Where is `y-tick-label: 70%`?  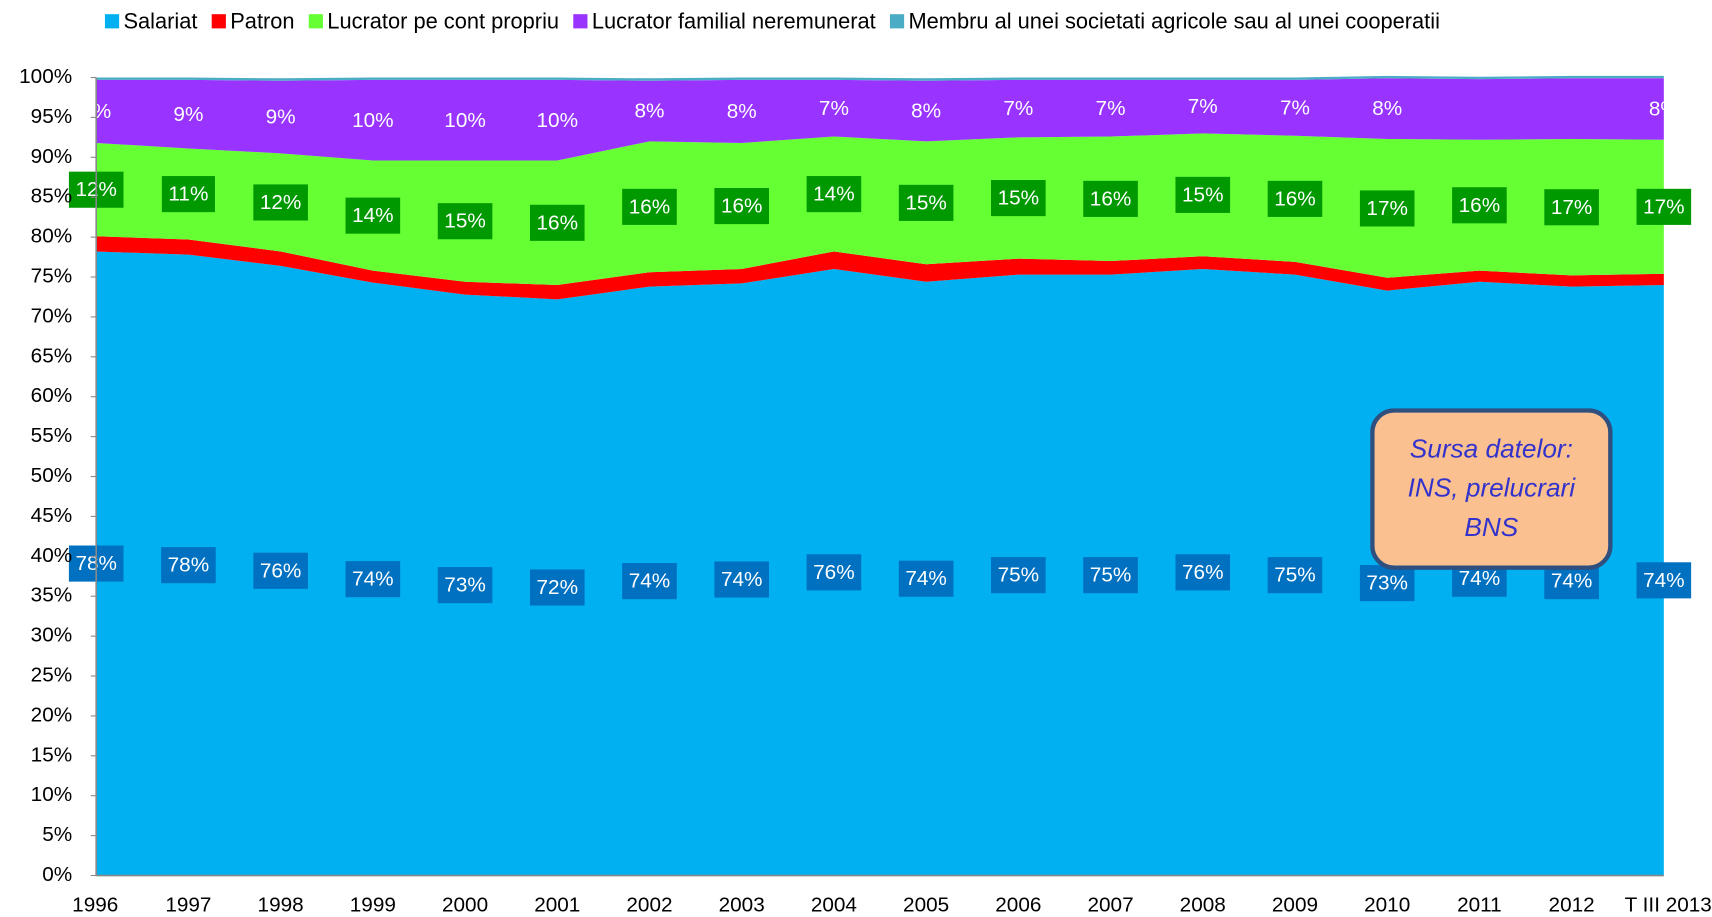
y-tick-label: 70% is located at coordinates (52, 315).